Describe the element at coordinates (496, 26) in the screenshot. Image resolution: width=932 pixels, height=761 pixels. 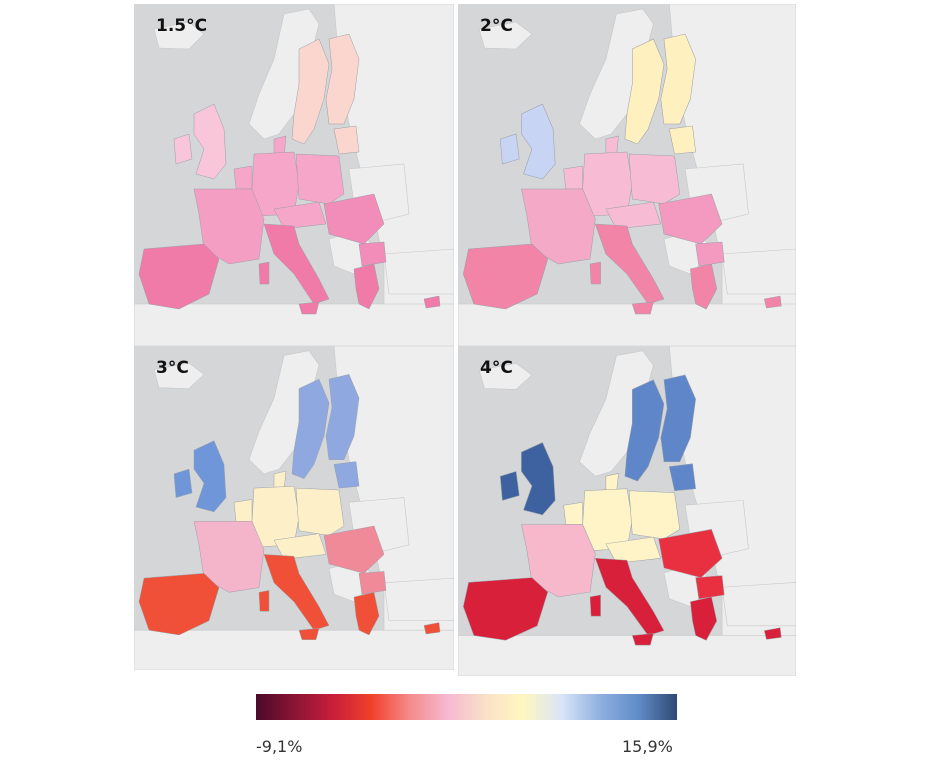
I see `panel-title: 2°C` at that location.